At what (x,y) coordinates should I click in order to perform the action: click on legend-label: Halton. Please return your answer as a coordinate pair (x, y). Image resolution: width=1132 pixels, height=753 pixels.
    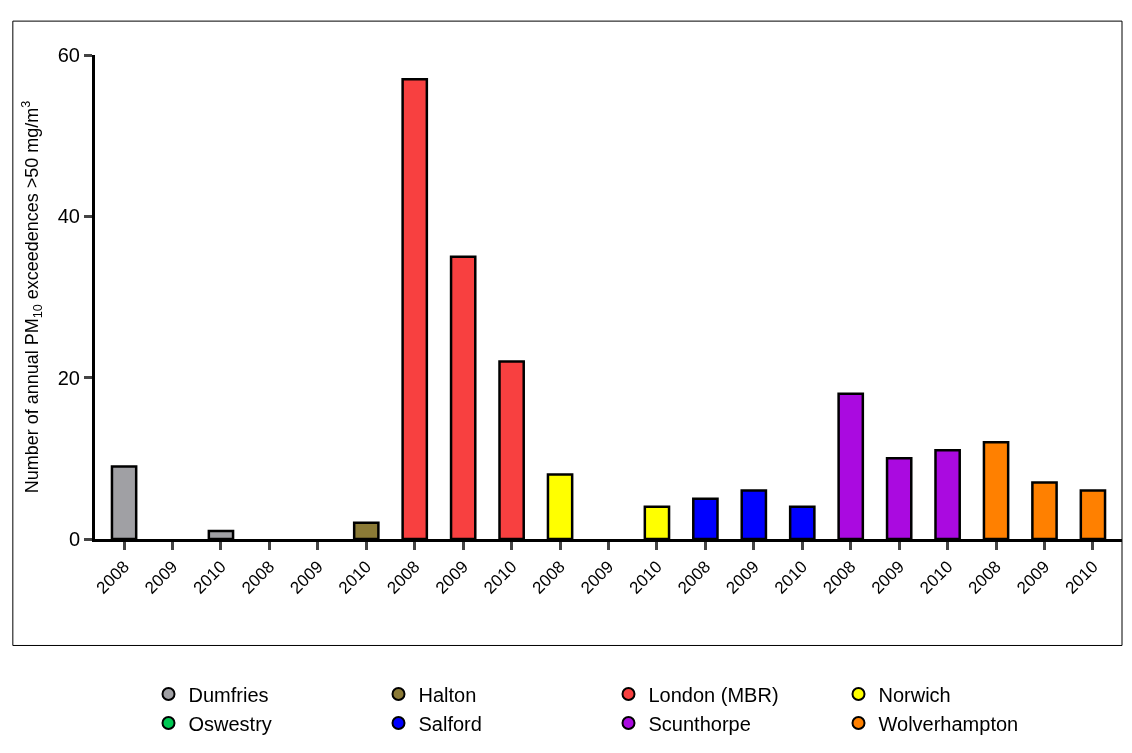
    Looking at the image, I should click on (447, 694).